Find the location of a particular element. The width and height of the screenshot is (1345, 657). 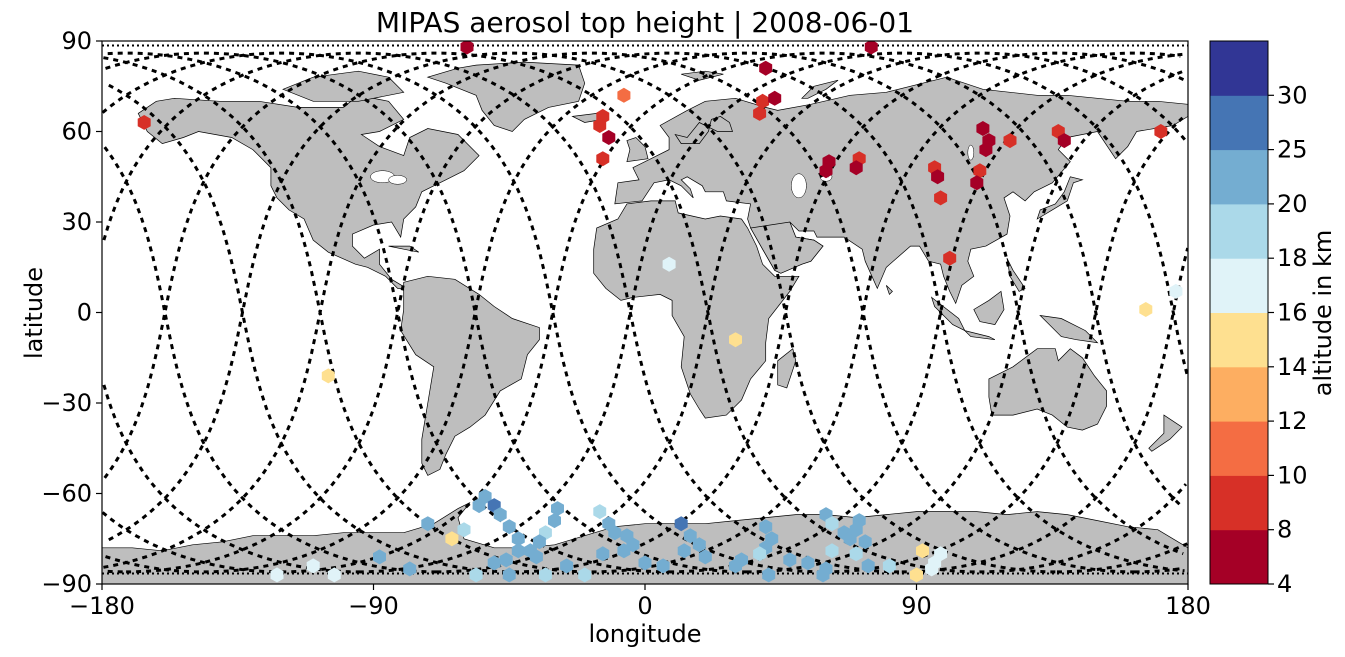

y-tick-label-0: −90 is located at coordinates (66, 584).